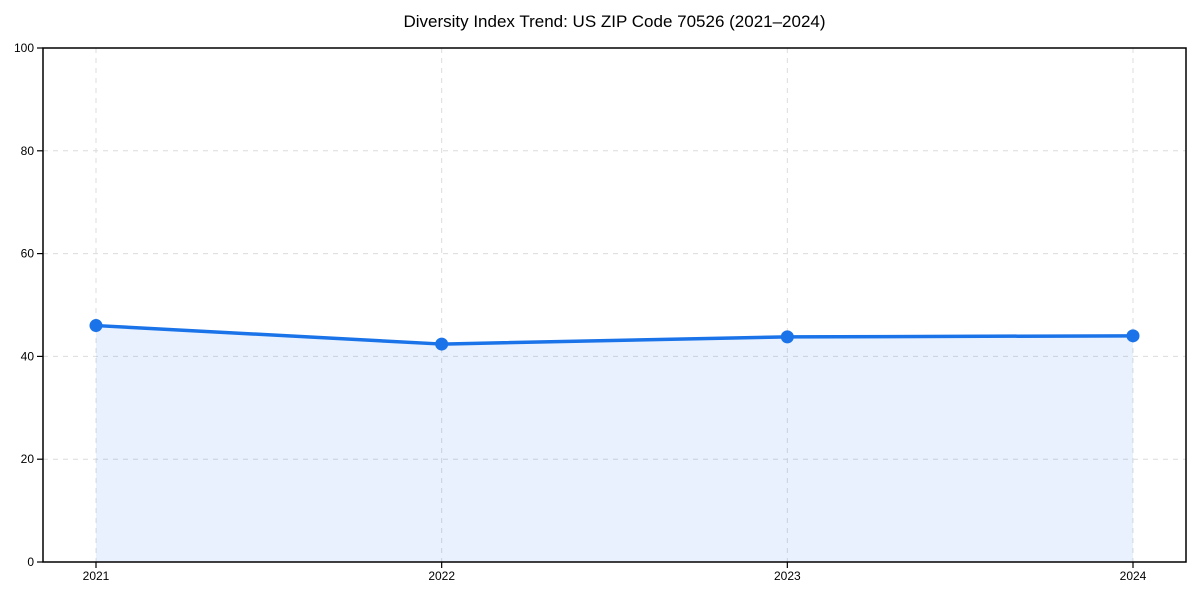 The width and height of the screenshot is (1200, 600). What do you see at coordinates (787, 576) in the screenshot?
I see `x-tick-label: 2023` at bounding box center [787, 576].